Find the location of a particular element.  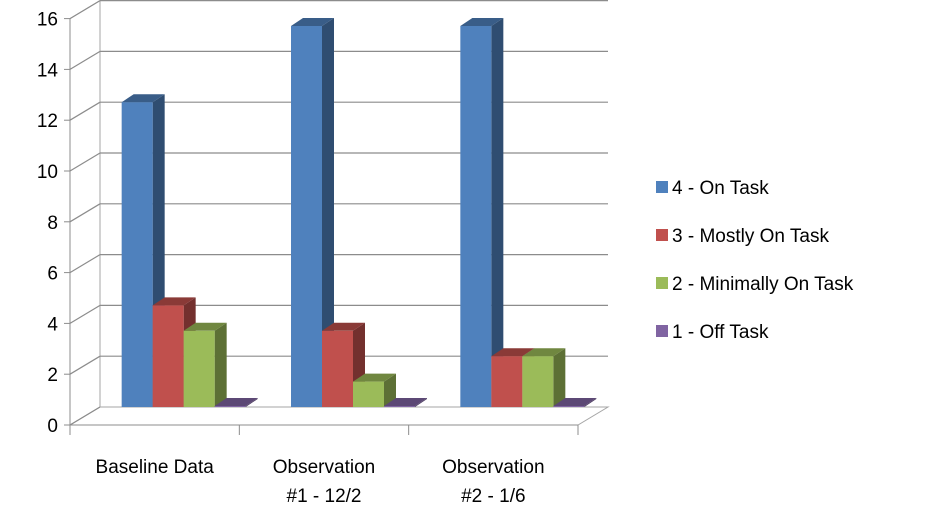

x-tick-label: Observation #2 - 1/6 is located at coordinates (493, 482).